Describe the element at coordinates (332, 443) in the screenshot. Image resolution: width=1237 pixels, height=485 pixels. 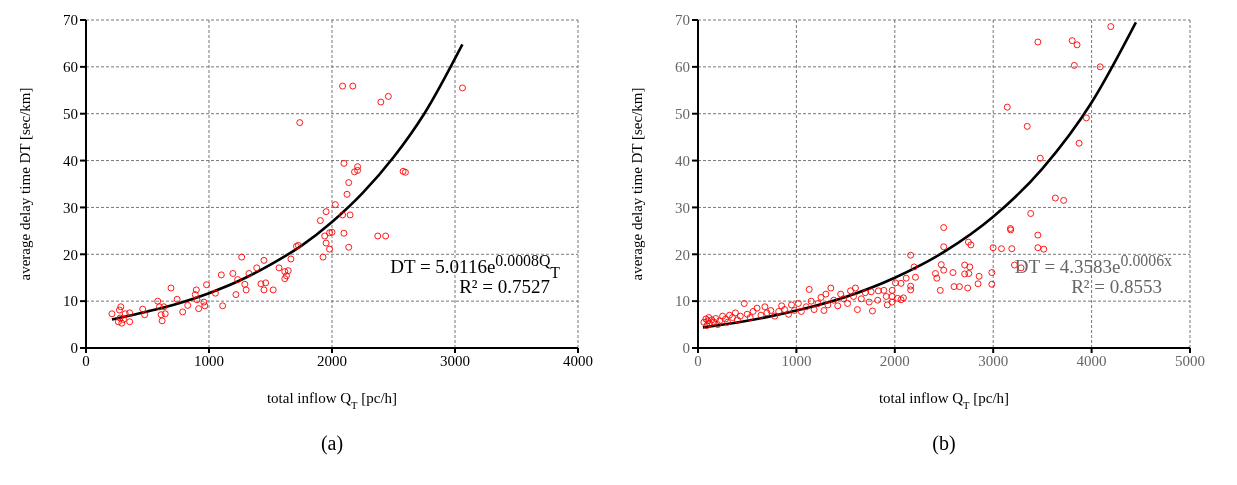
I see `text: (a)` at that location.